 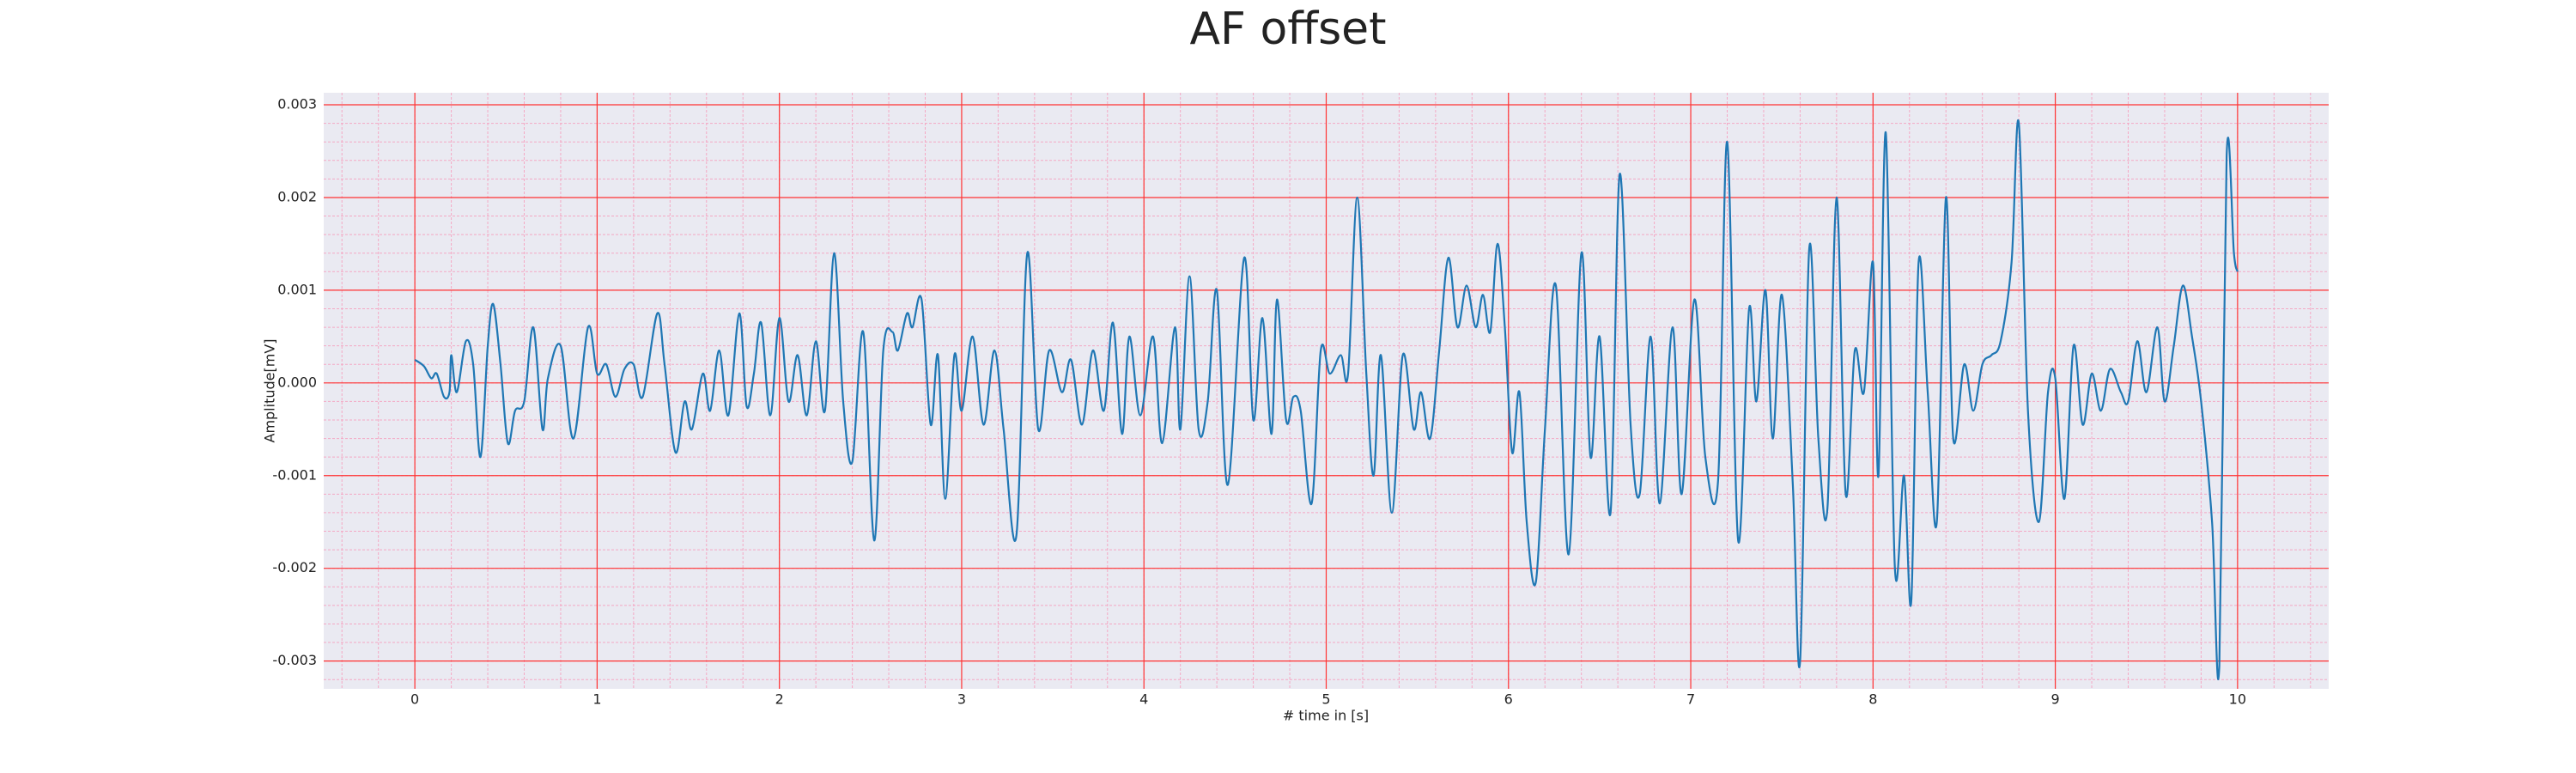 I want to click on x-tick-label: 8, so click(x=1872, y=699).